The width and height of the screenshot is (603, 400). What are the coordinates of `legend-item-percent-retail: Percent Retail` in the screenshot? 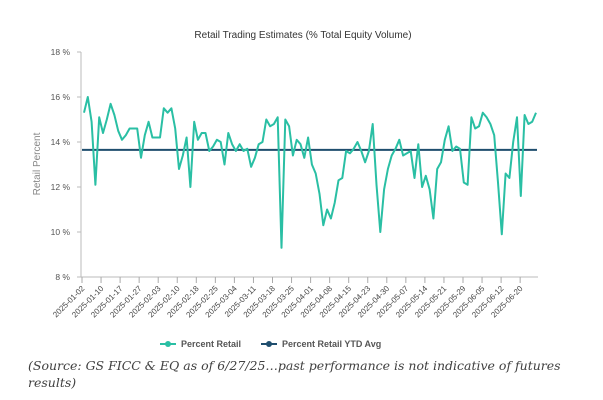 It's located at (200, 344).